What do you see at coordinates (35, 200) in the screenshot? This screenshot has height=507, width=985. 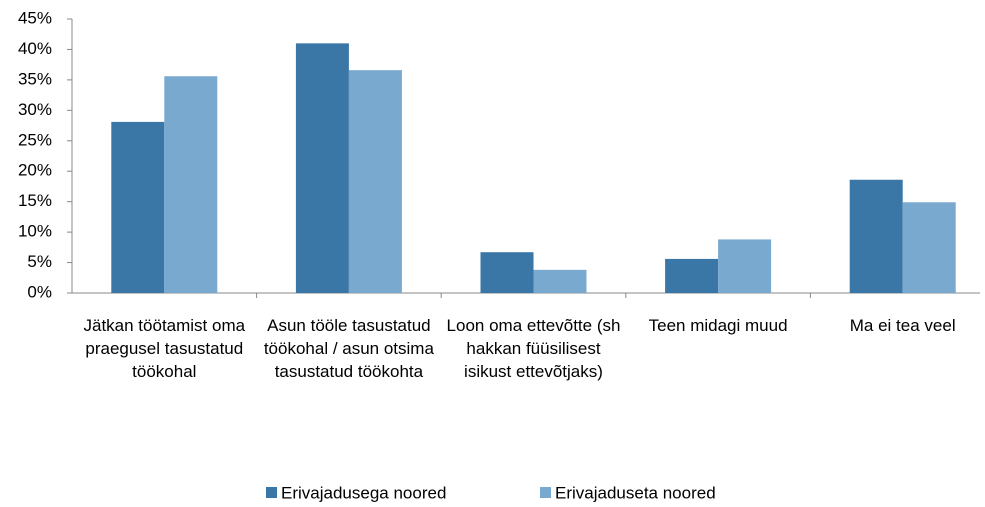 I see `y-tick-label: 15%` at bounding box center [35, 200].